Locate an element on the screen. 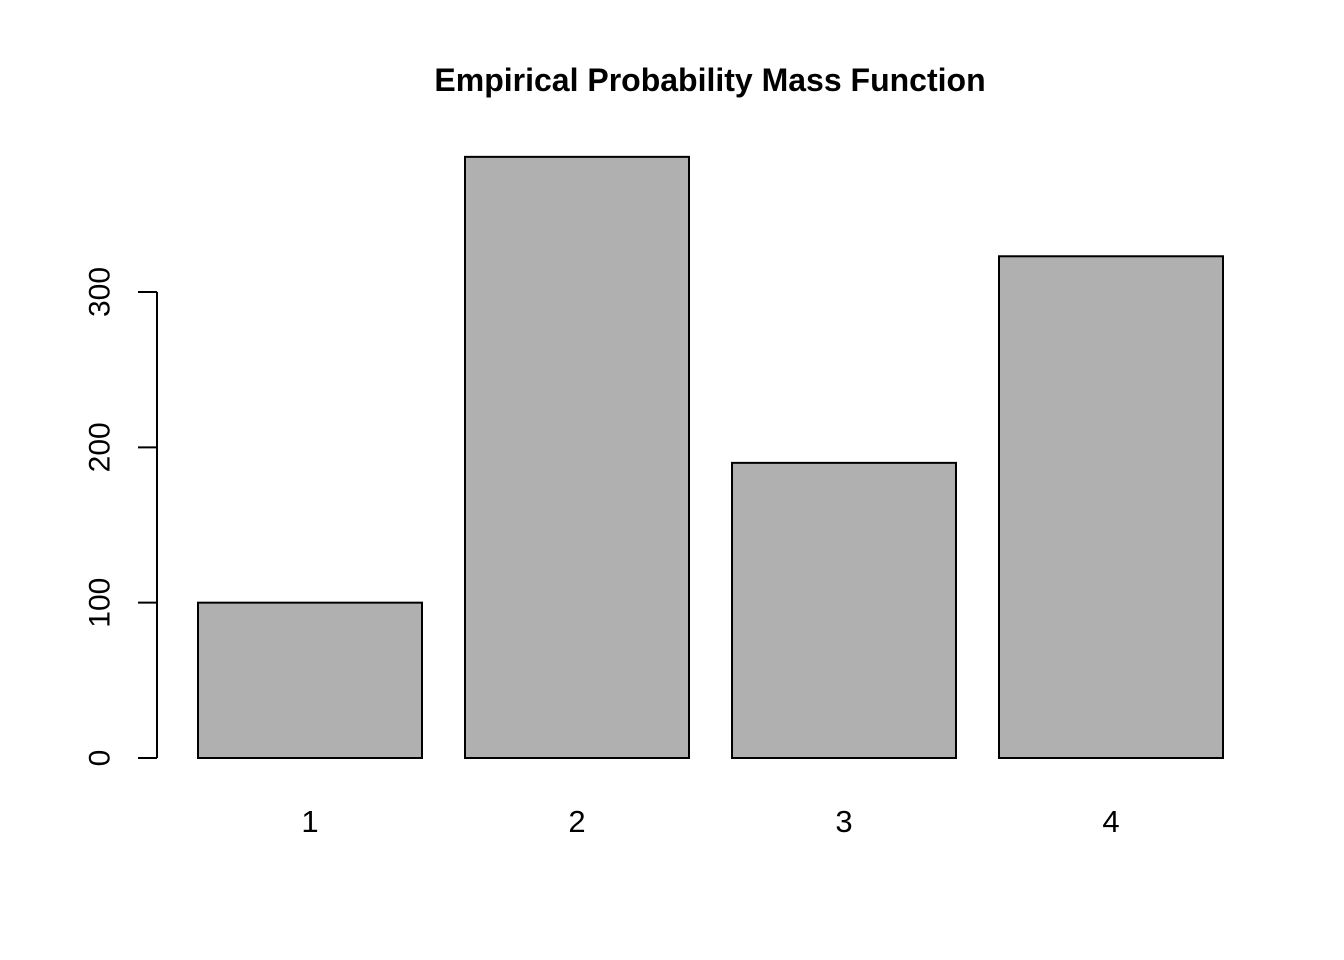  chart-title: Empirical Probability Mass Function is located at coordinates (710, 80).